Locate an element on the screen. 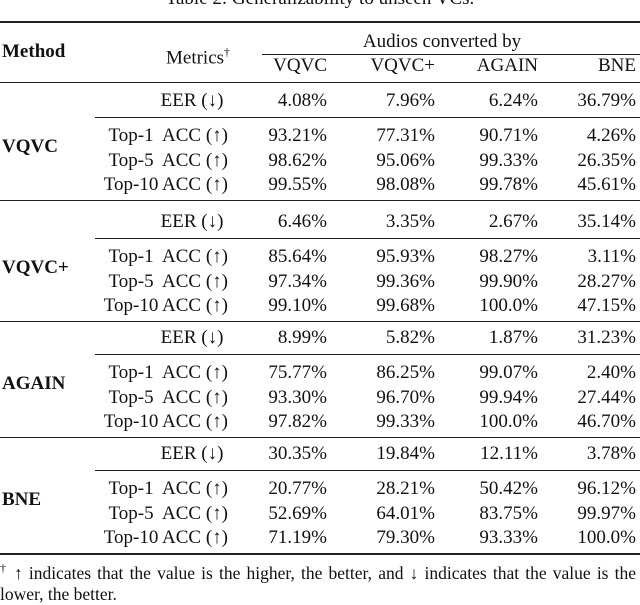 The image size is (640, 605). cell-value: 98.27% is located at coordinates (508, 256).